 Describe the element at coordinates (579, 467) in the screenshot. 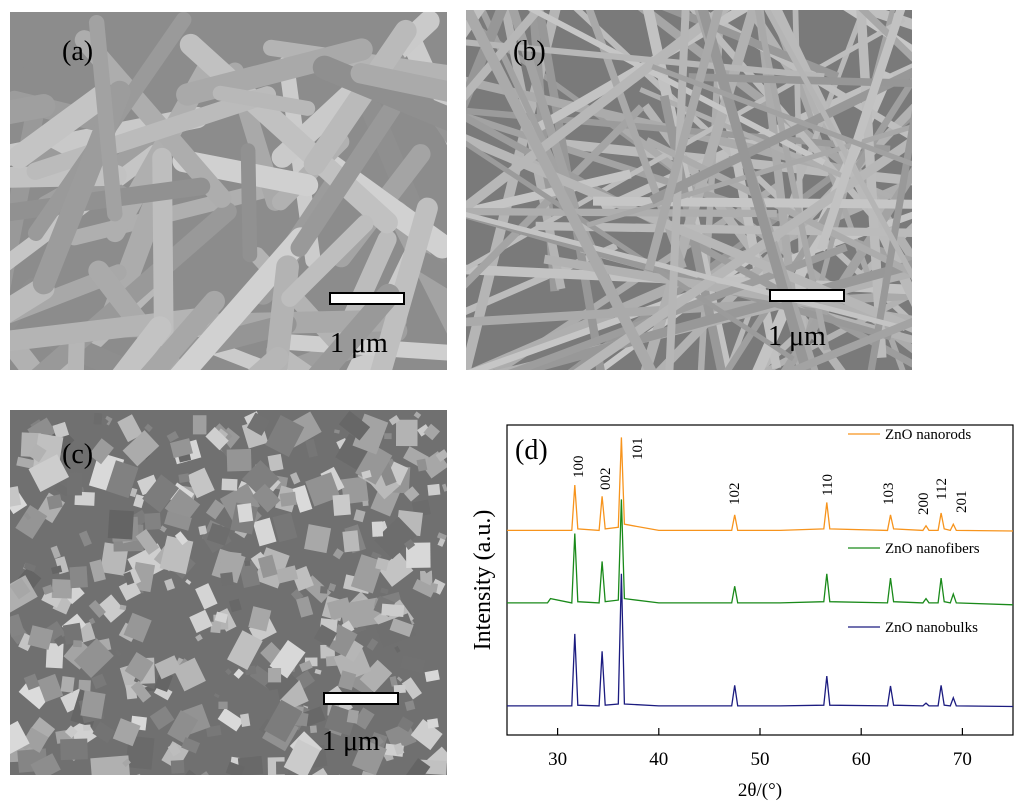

I see `peak-label: 100` at that location.